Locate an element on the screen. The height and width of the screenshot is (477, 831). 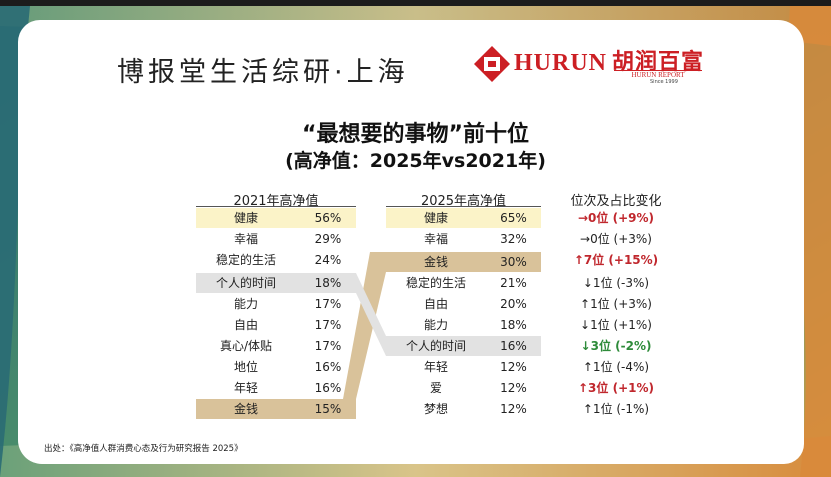
row-2025-pct: 32% is located at coordinates (513, 239).